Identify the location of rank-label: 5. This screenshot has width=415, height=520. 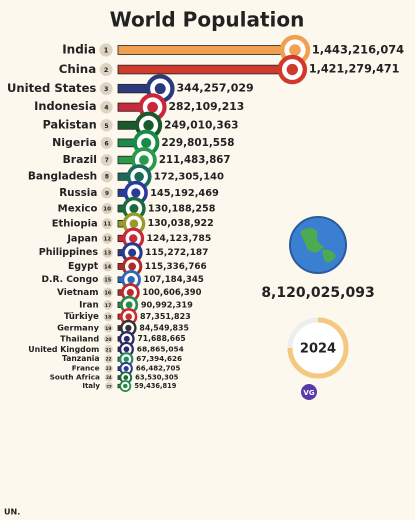
(106, 126).